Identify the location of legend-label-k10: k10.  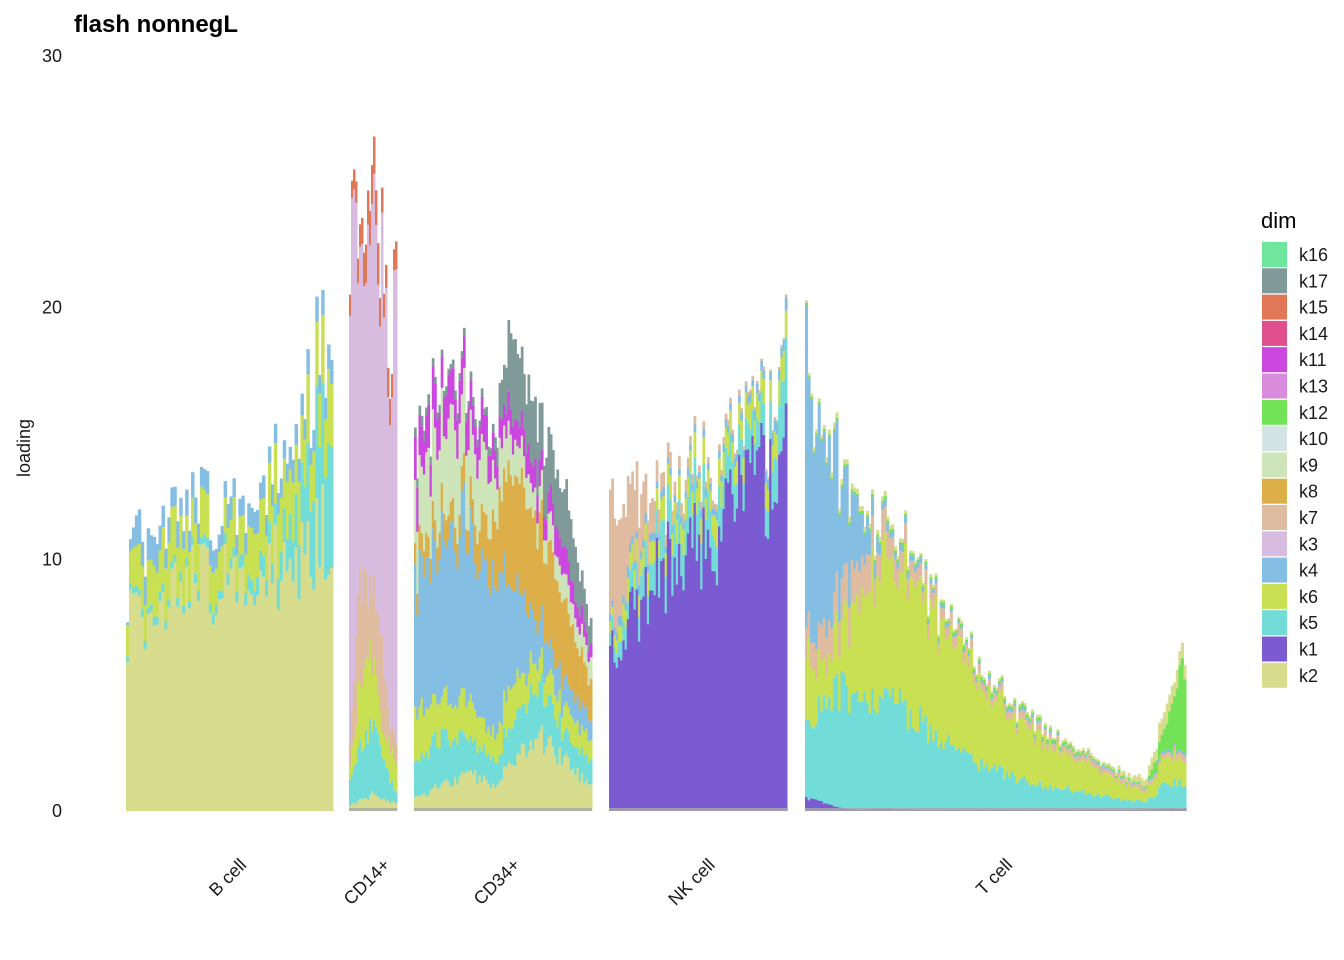
(1313, 439).